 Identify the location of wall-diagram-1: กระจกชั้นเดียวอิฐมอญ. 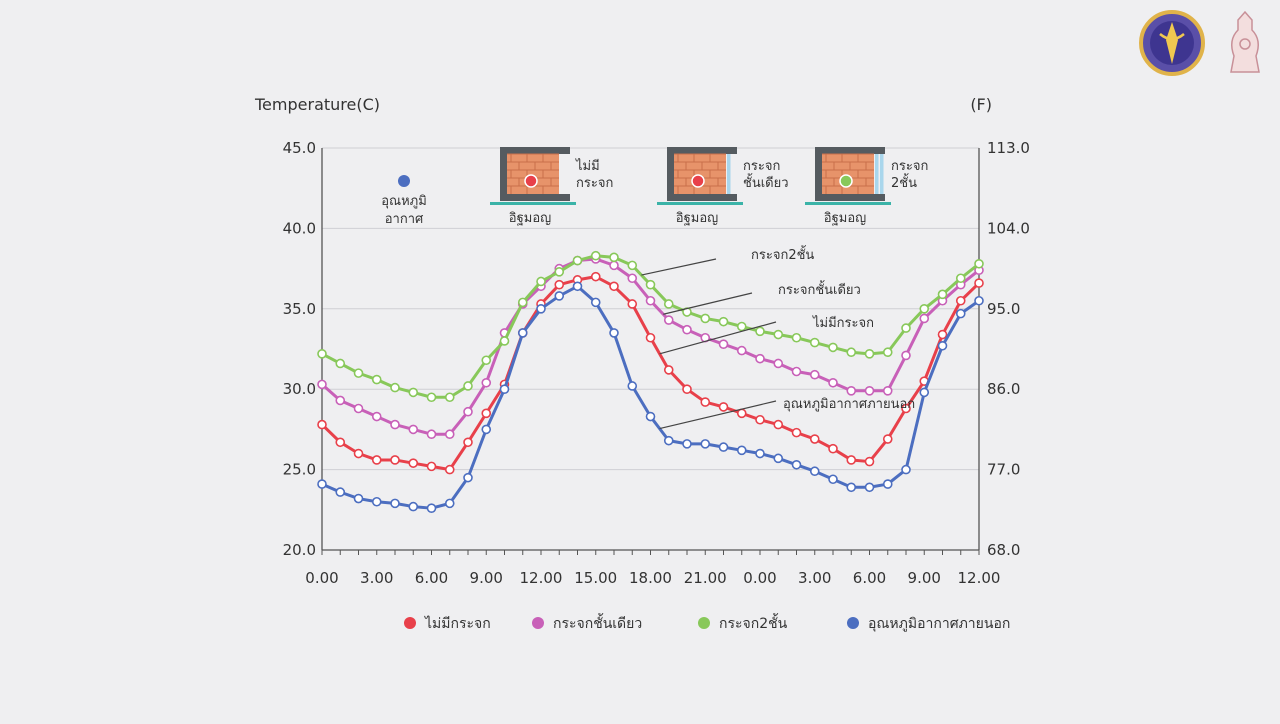
(723, 186).